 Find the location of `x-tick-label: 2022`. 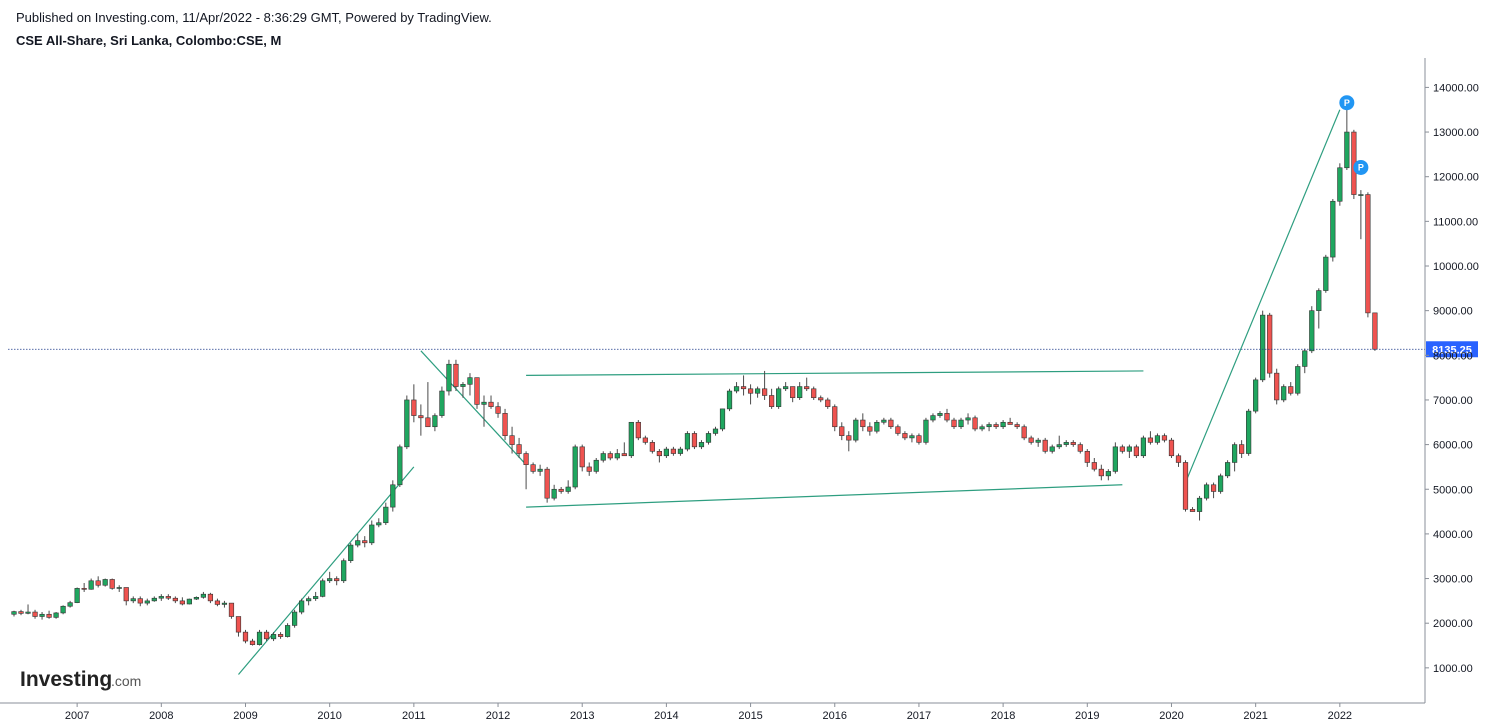

x-tick-label: 2022 is located at coordinates (1340, 716).